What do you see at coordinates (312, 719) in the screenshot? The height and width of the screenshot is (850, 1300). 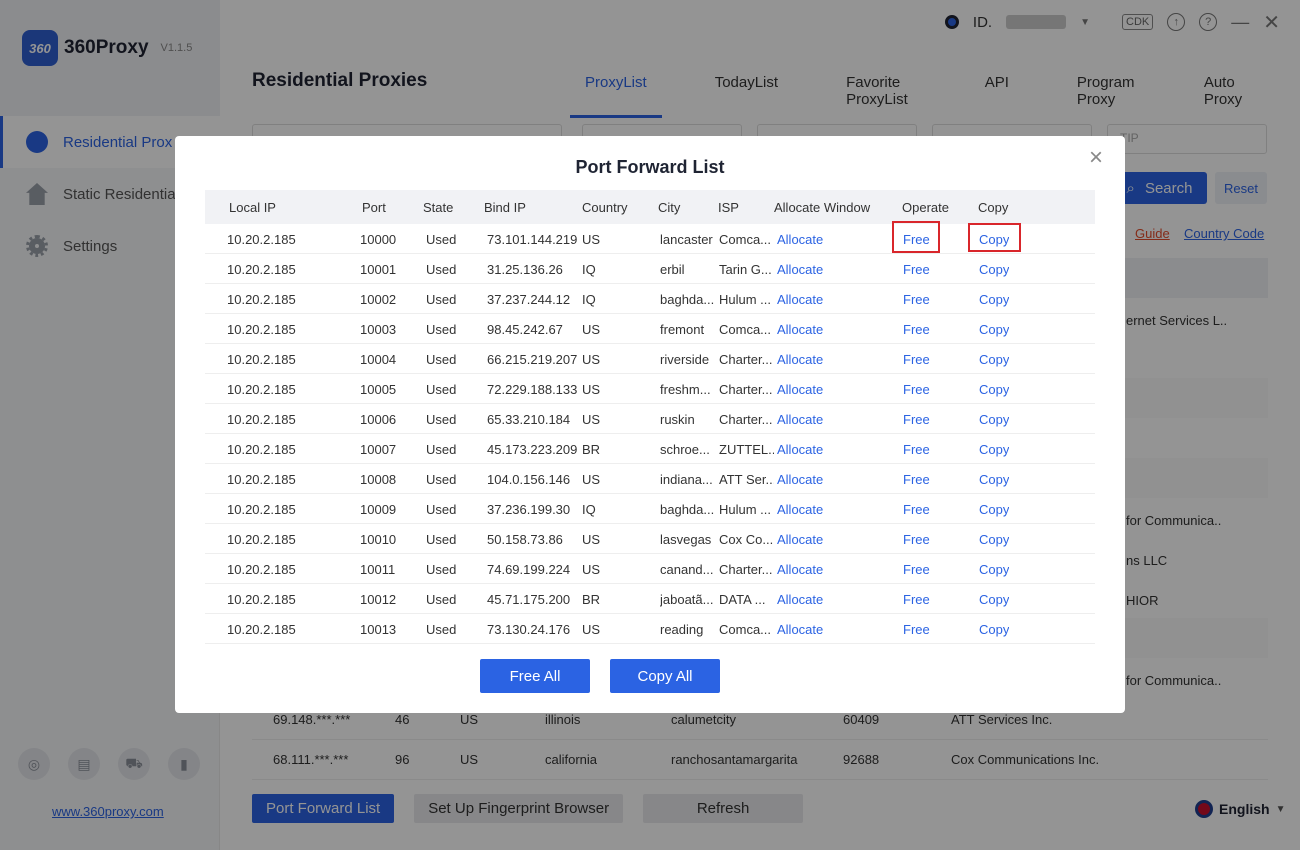 I see `ip-cell: 69.148.***.***` at bounding box center [312, 719].